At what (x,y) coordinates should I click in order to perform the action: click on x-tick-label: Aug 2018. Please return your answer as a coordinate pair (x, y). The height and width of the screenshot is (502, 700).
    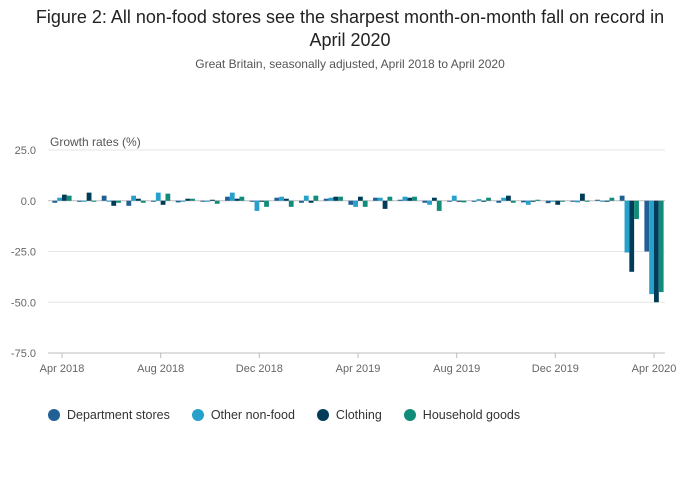
    Looking at the image, I should click on (160, 369).